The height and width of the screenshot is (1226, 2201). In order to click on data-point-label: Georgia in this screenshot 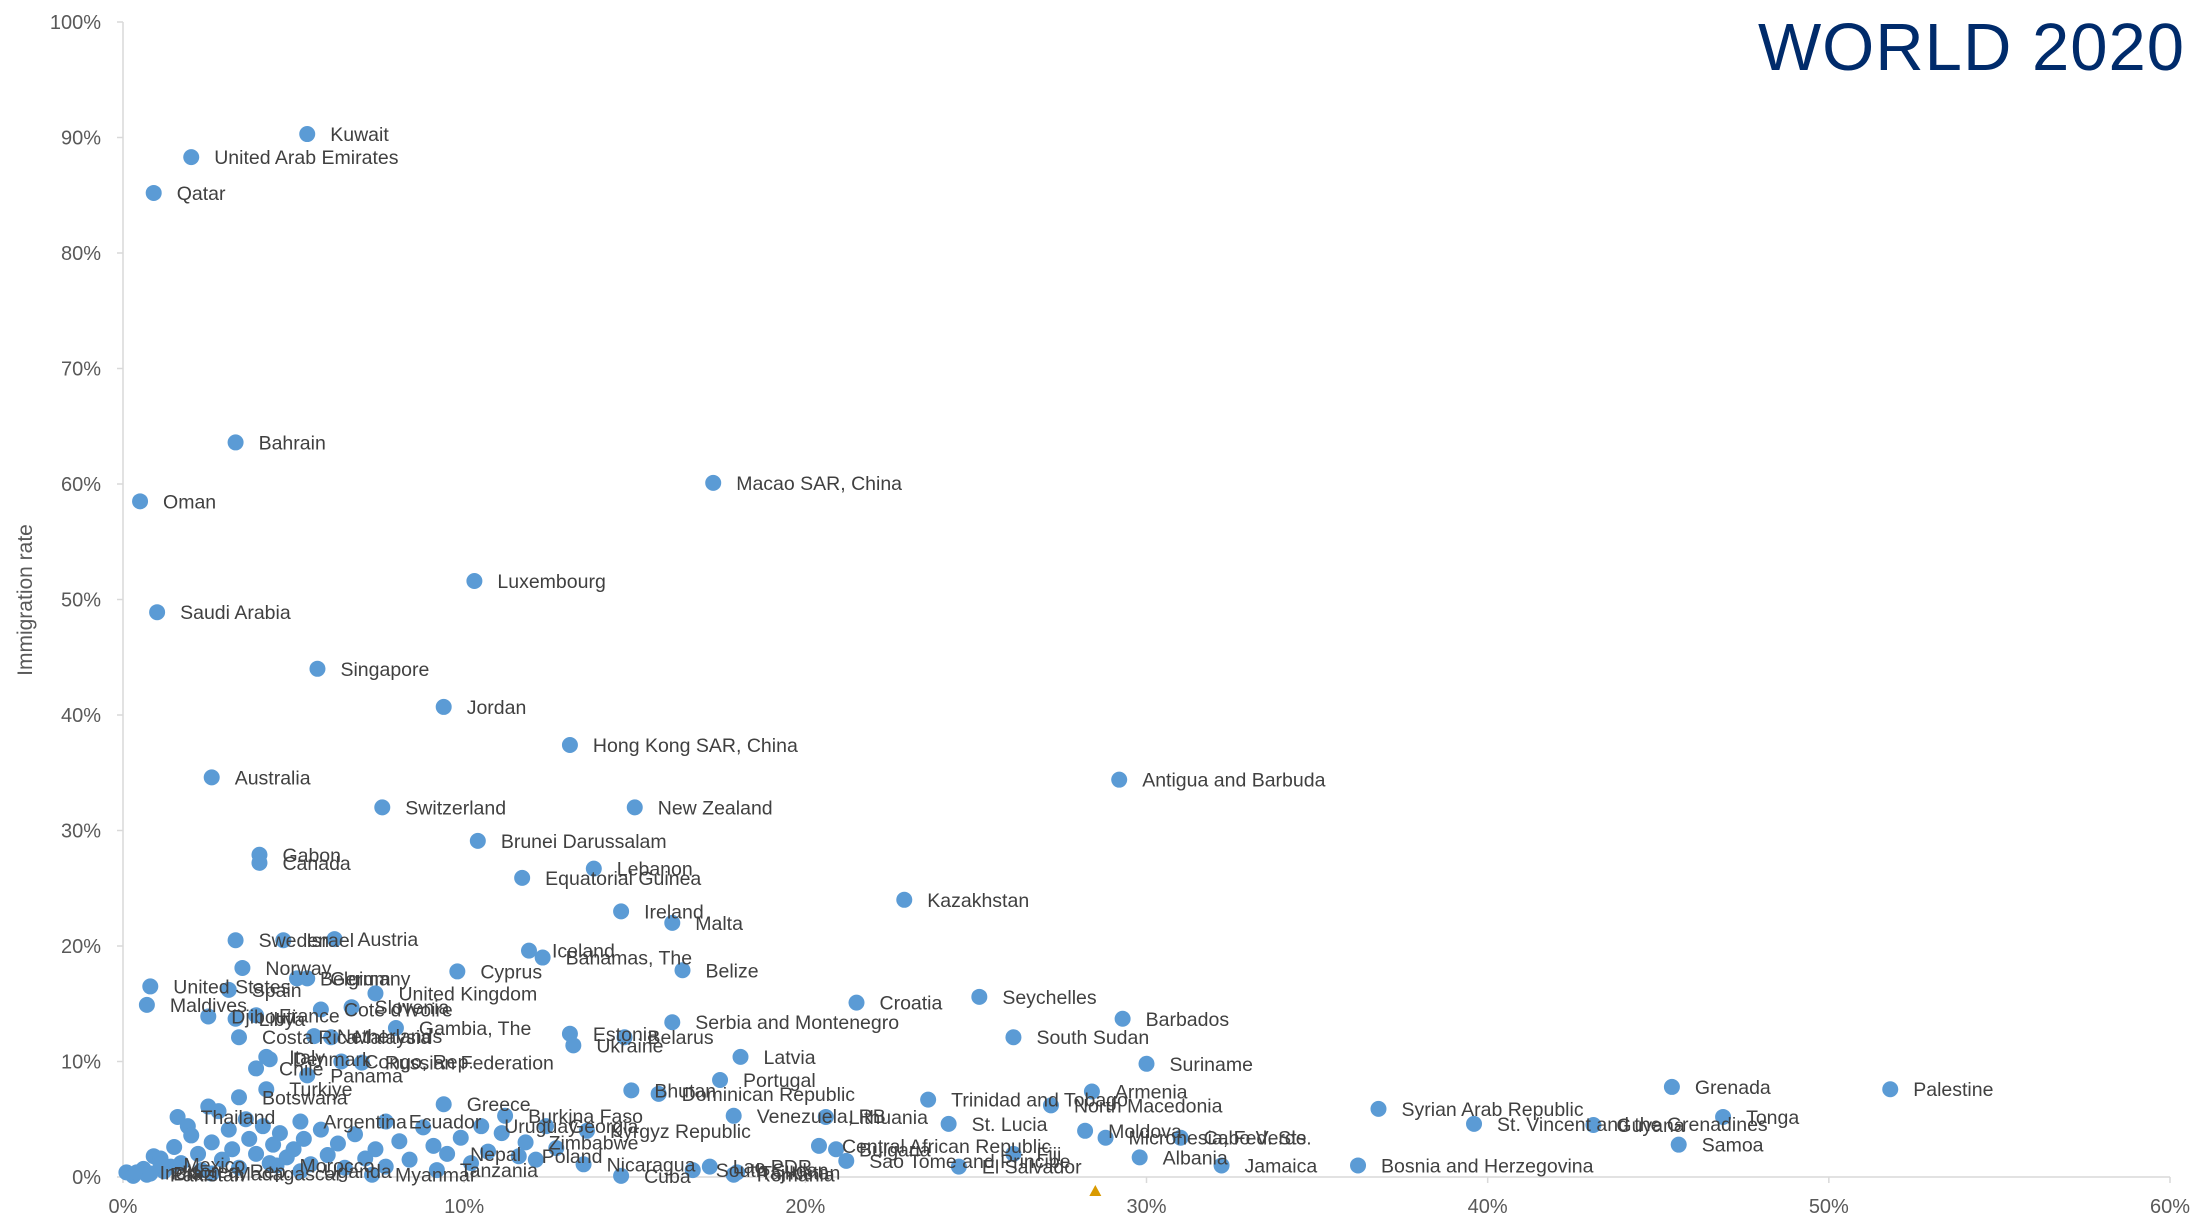, I will do `click(604, 1127)`.